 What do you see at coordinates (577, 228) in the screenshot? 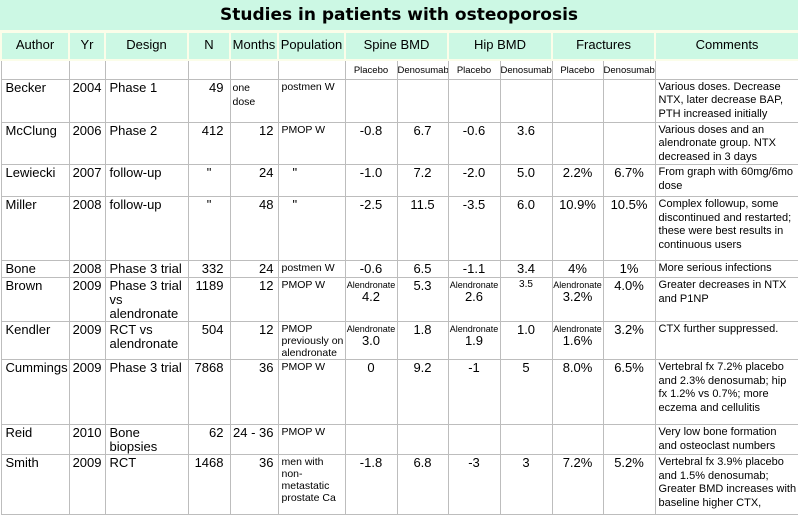
I see `cell-frac-p: 10.9%` at bounding box center [577, 228].